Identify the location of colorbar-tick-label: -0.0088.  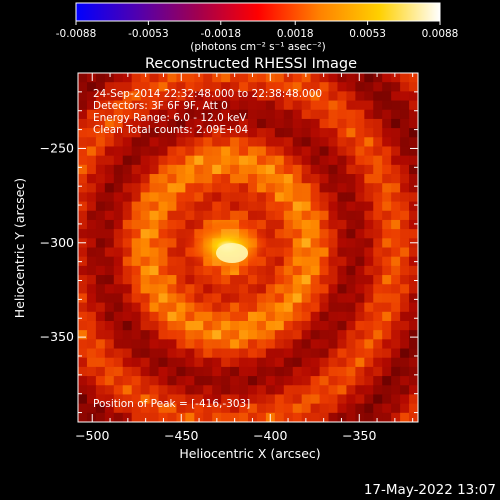
(76, 34).